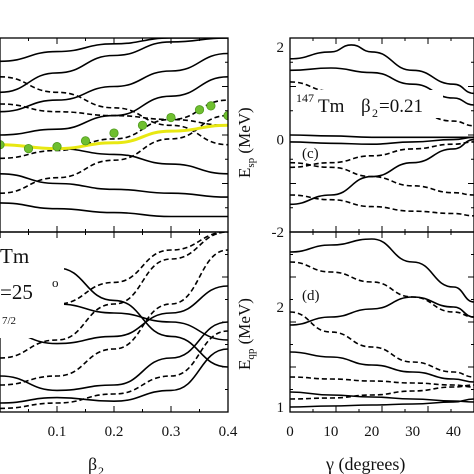  I want to click on nucleus-mass: 147, so click(305, 98).